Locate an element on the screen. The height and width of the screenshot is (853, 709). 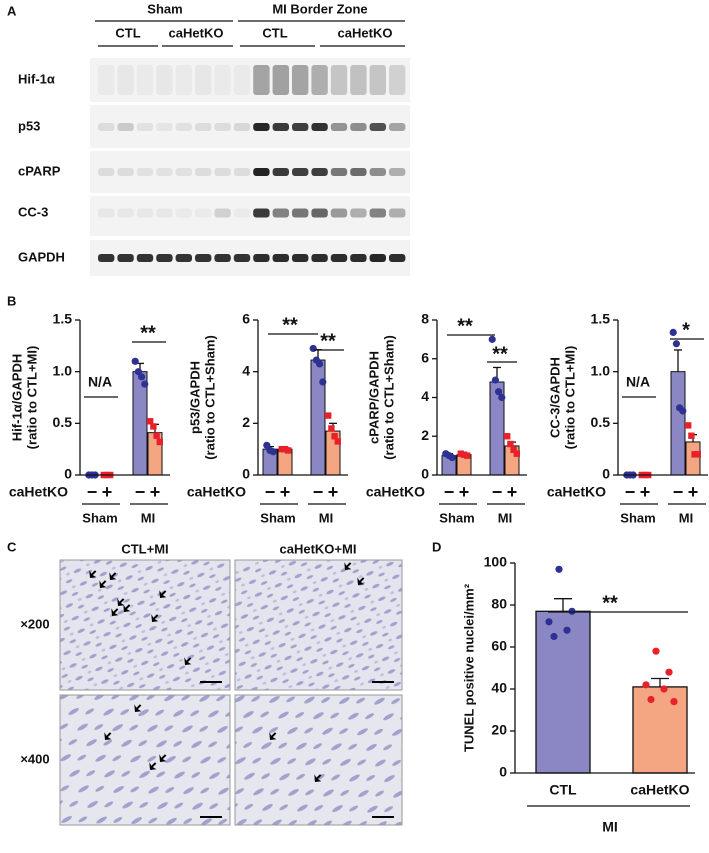
blot-strip is located at coordinates (250, 216).